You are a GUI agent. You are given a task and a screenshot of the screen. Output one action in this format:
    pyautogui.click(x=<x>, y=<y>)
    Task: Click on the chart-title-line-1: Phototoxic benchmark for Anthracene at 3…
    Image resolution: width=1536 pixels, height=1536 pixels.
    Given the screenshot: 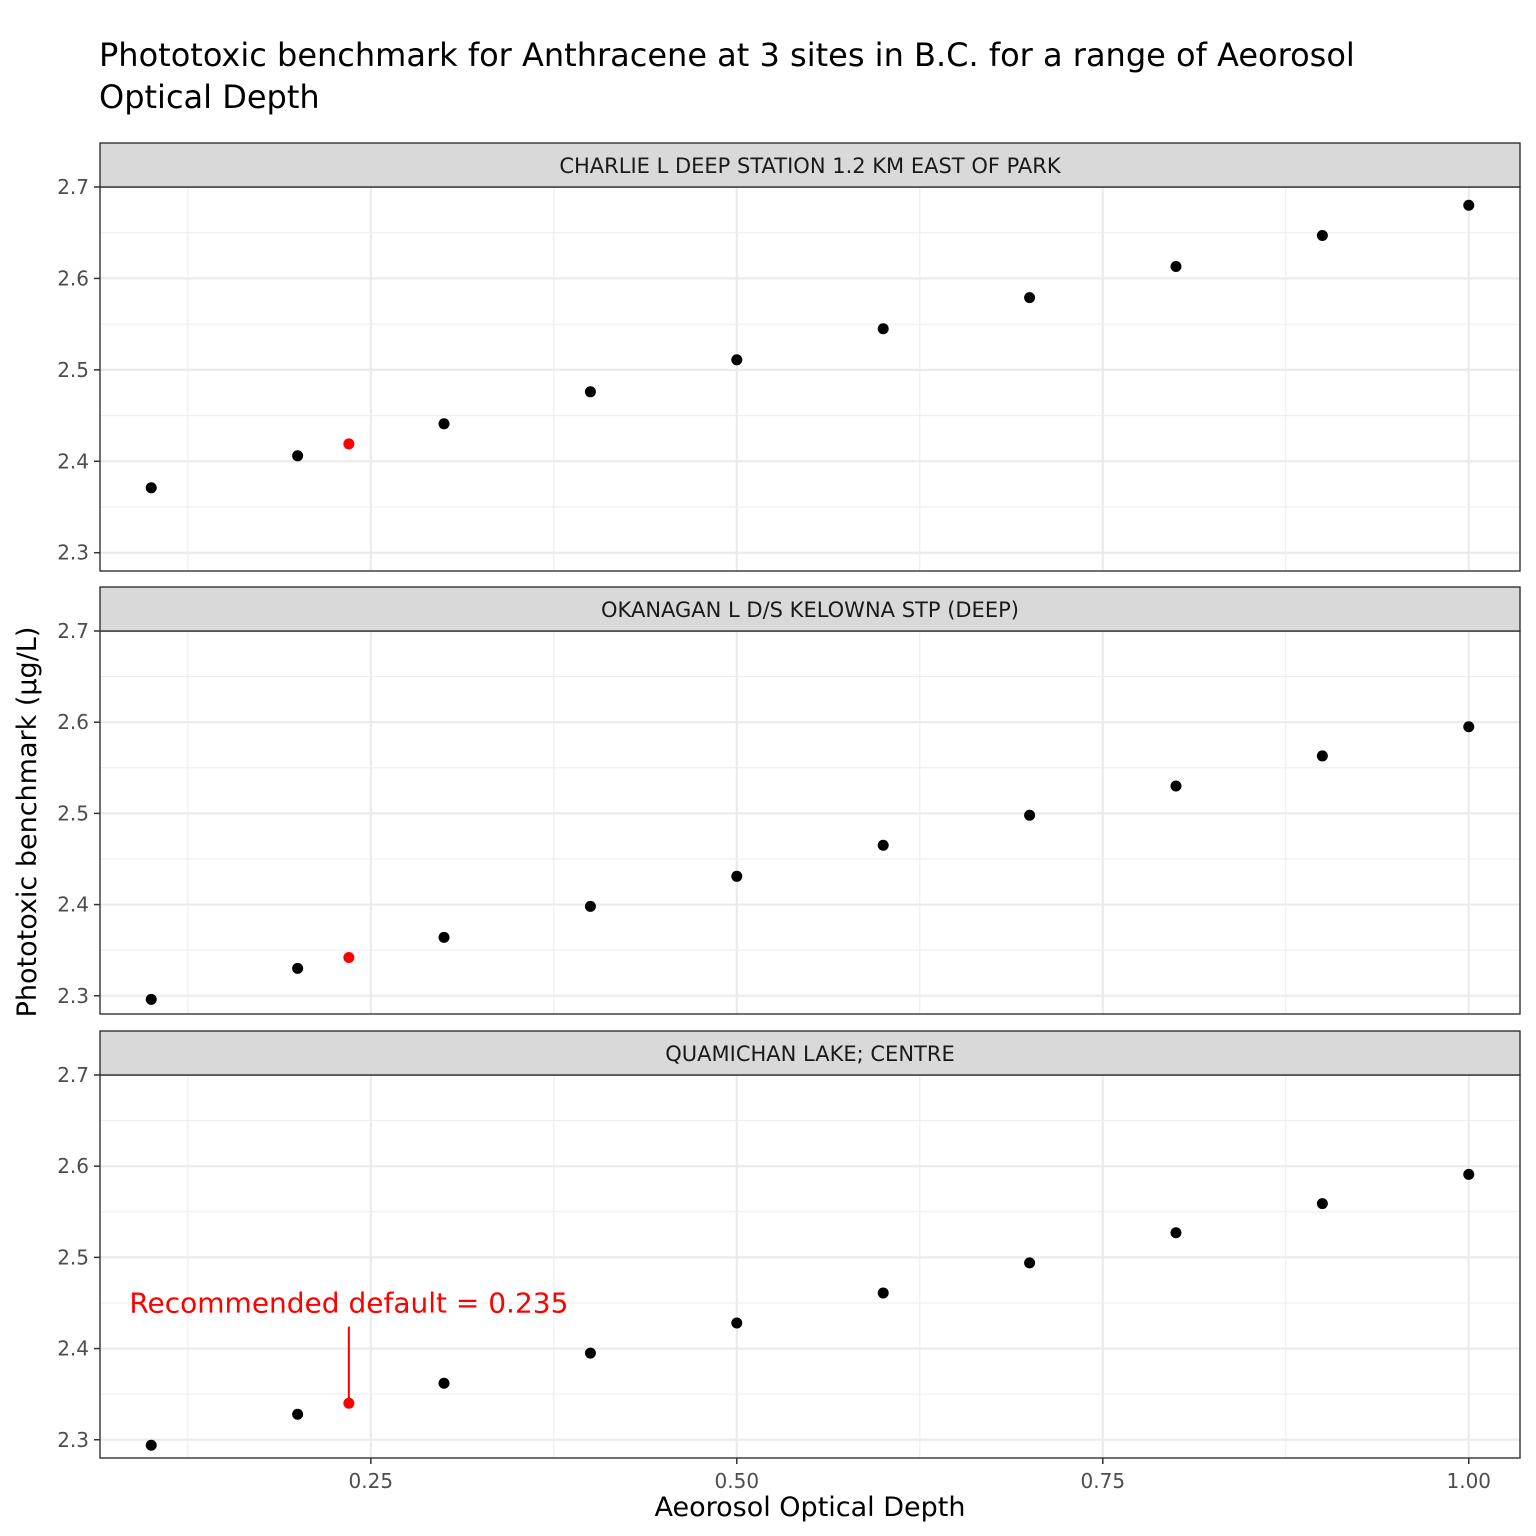 What is the action you would take?
    pyautogui.click(x=727, y=55)
    